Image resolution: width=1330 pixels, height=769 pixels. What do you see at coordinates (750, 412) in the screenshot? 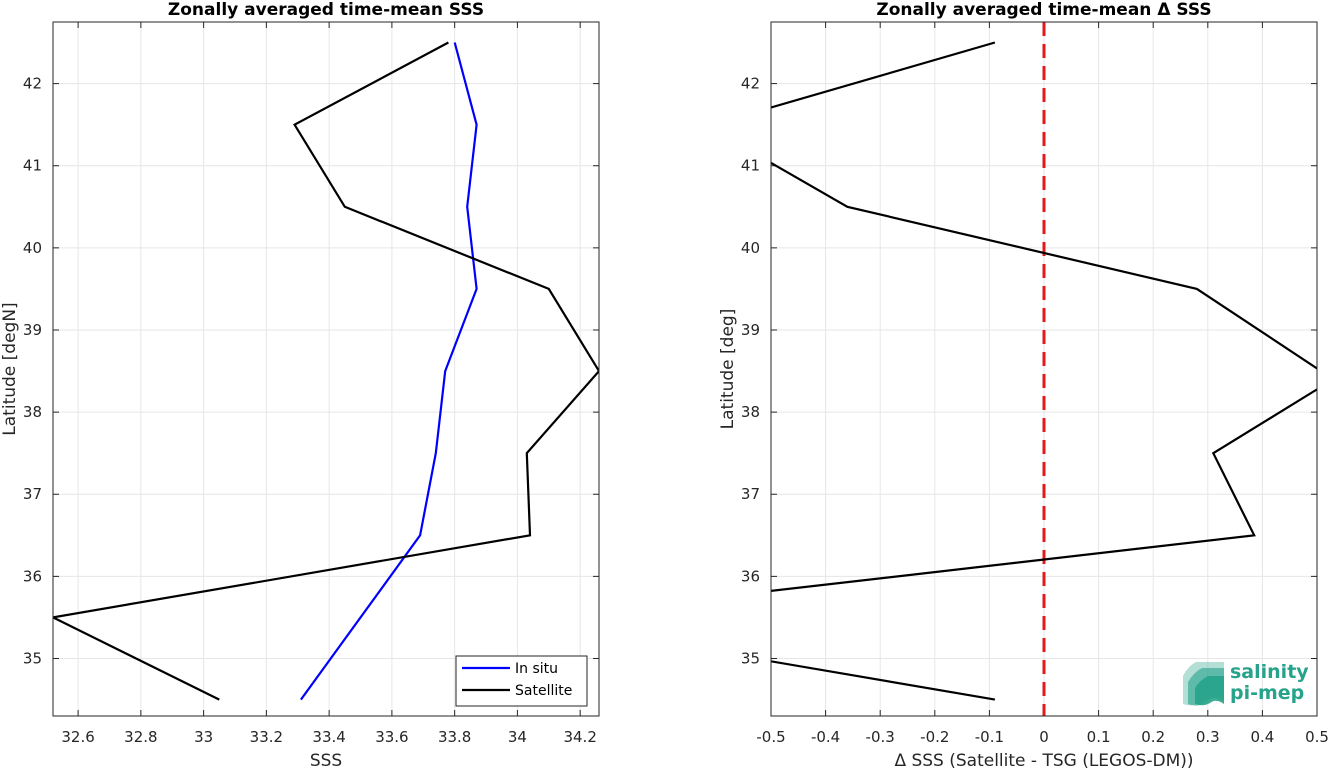
I see `right-y-tick-label: 38` at bounding box center [750, 412].